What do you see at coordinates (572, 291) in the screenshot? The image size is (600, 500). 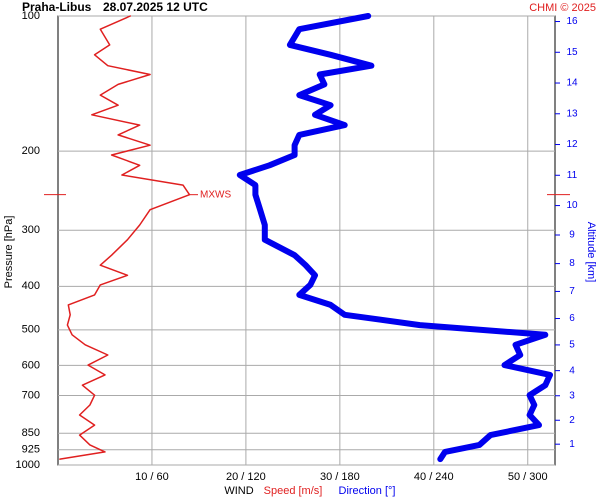 I see `y2-tick-label: 7` at bounding box center [572, 291].